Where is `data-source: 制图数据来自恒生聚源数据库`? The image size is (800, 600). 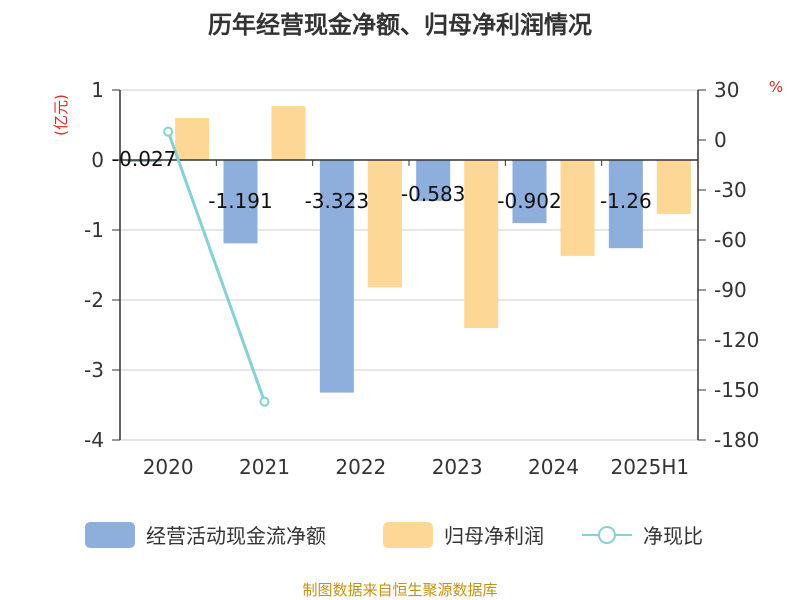
data-source: 制图数据来自恒生聚源数据库 is located at coordinates (399, 590).